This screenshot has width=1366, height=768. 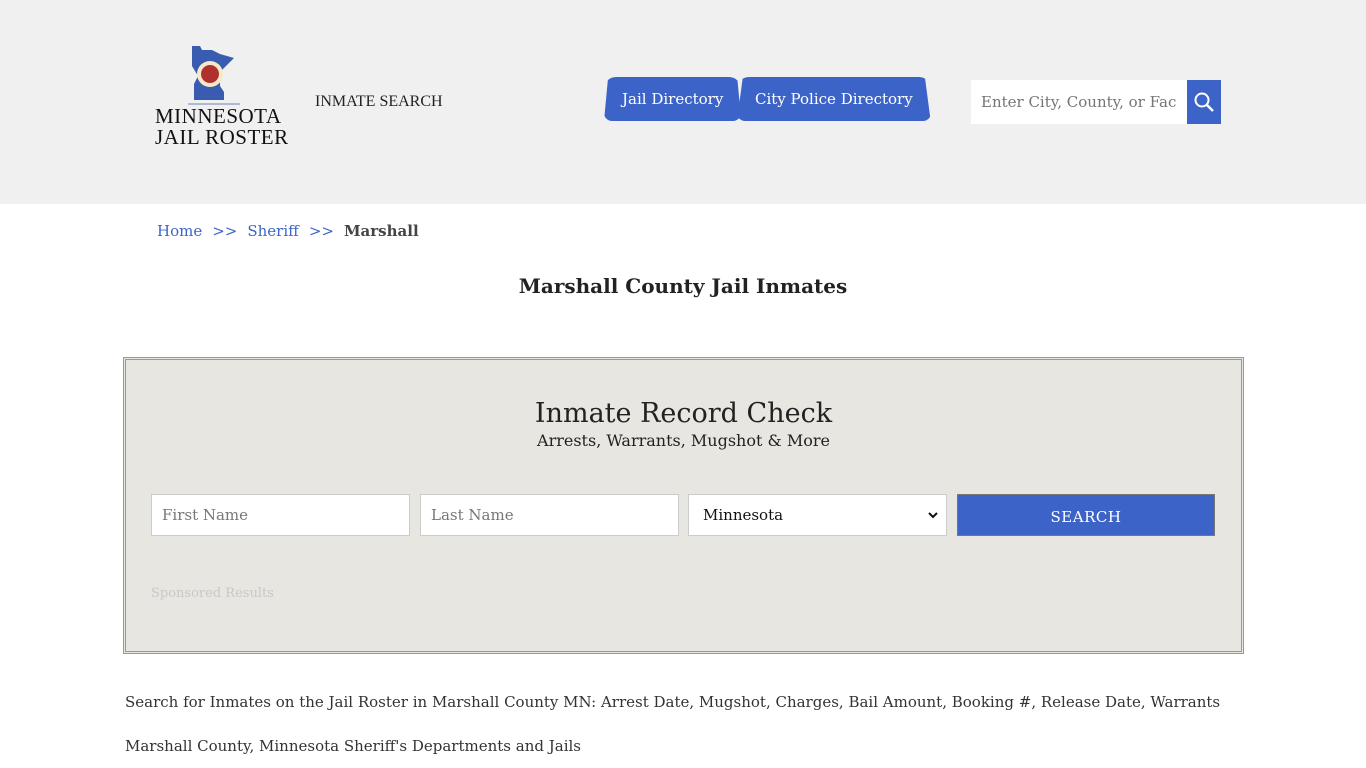 What do you see at coordinates (683, 440) in the screenshot?
I see `record-check-subtitle: Arrests, Warrants, Mugshot & More` at bounding box center [683, 440].